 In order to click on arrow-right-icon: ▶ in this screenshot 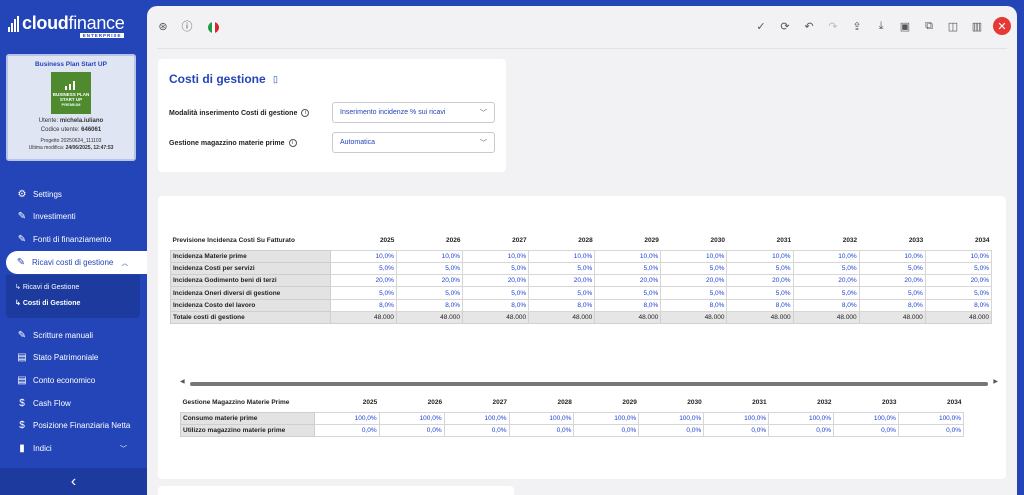, I will do `click(995, 382)`.